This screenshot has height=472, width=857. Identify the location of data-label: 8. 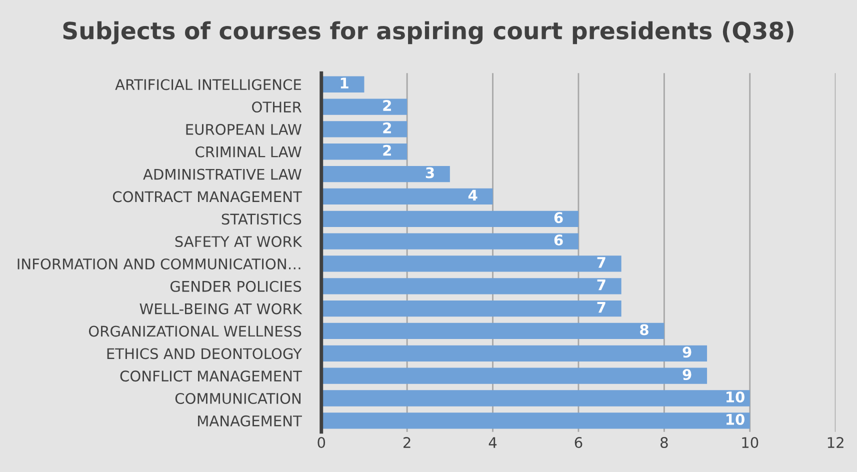
(644, 330).